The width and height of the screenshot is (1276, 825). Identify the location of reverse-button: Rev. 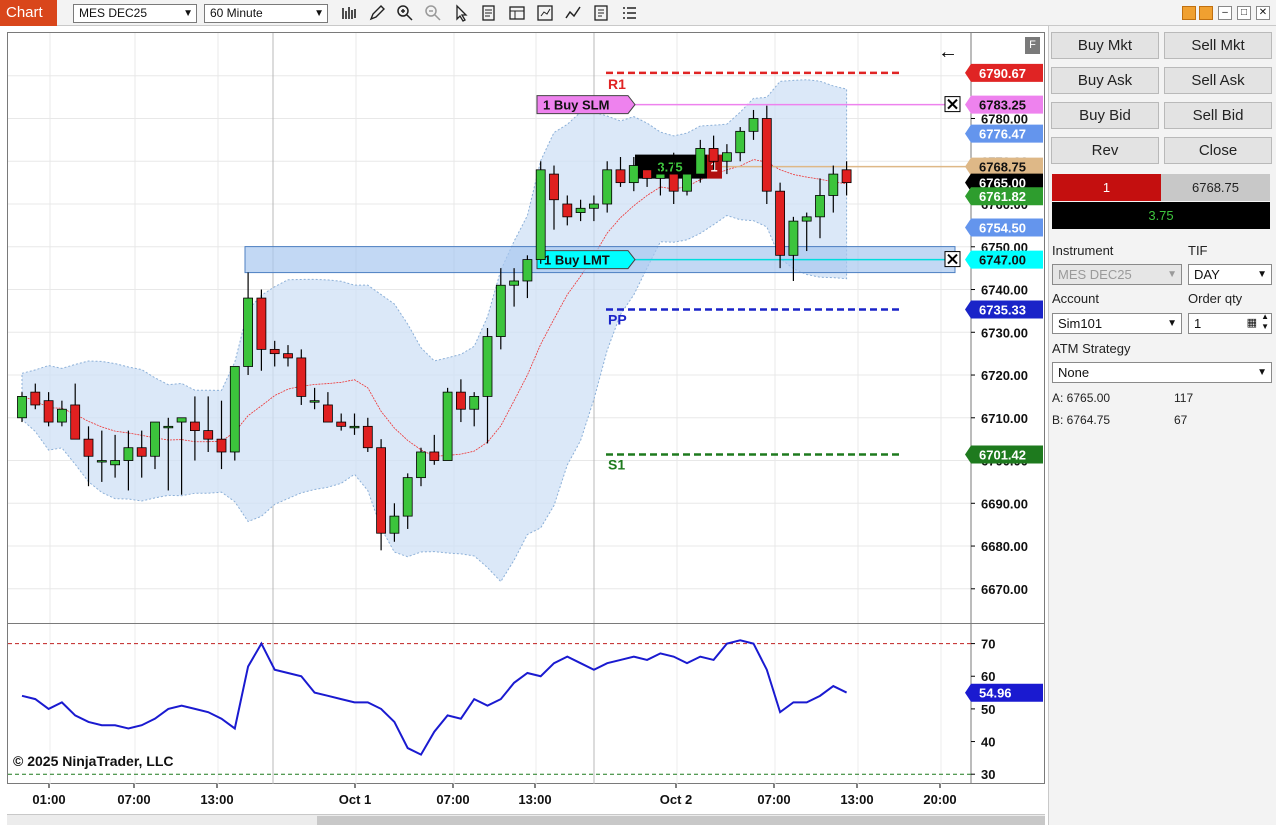
(1105, 150).